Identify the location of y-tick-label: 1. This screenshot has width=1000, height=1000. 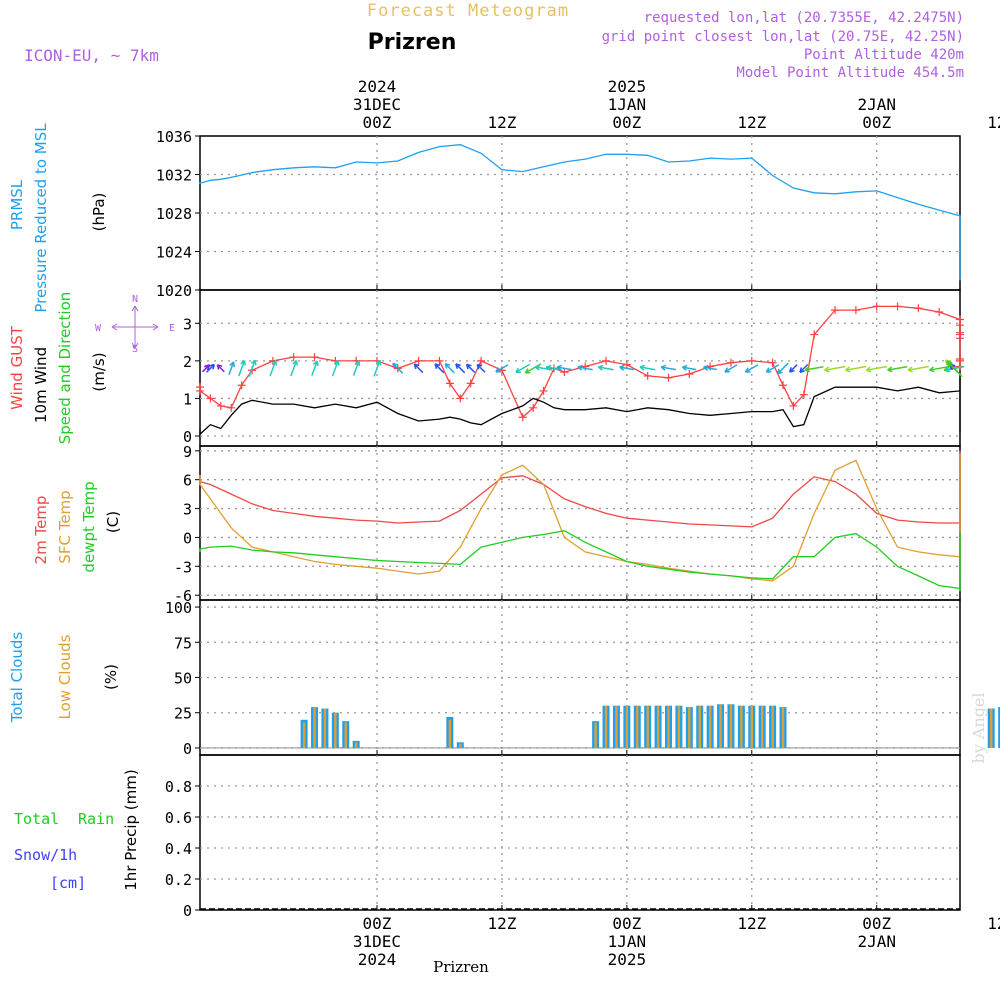
(187, 399).